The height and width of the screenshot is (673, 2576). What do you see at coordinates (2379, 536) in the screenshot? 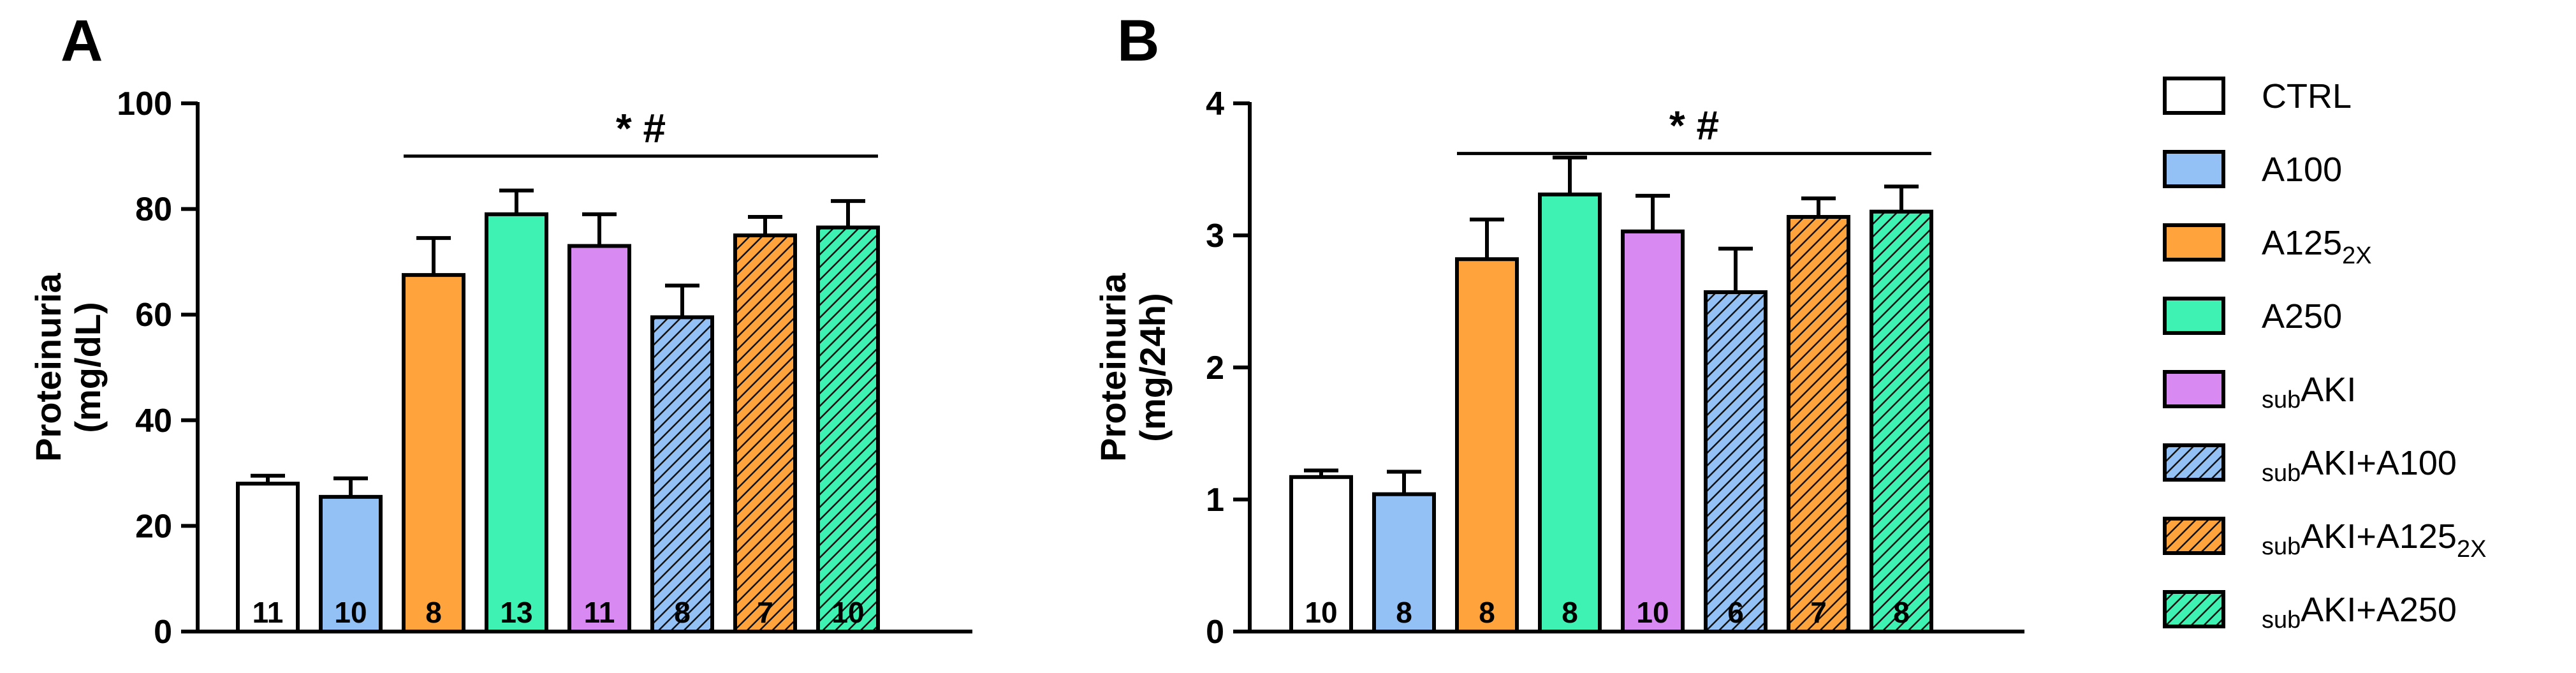
I see `legend-base: AKI+A125` at bounding box center [2379, 536].